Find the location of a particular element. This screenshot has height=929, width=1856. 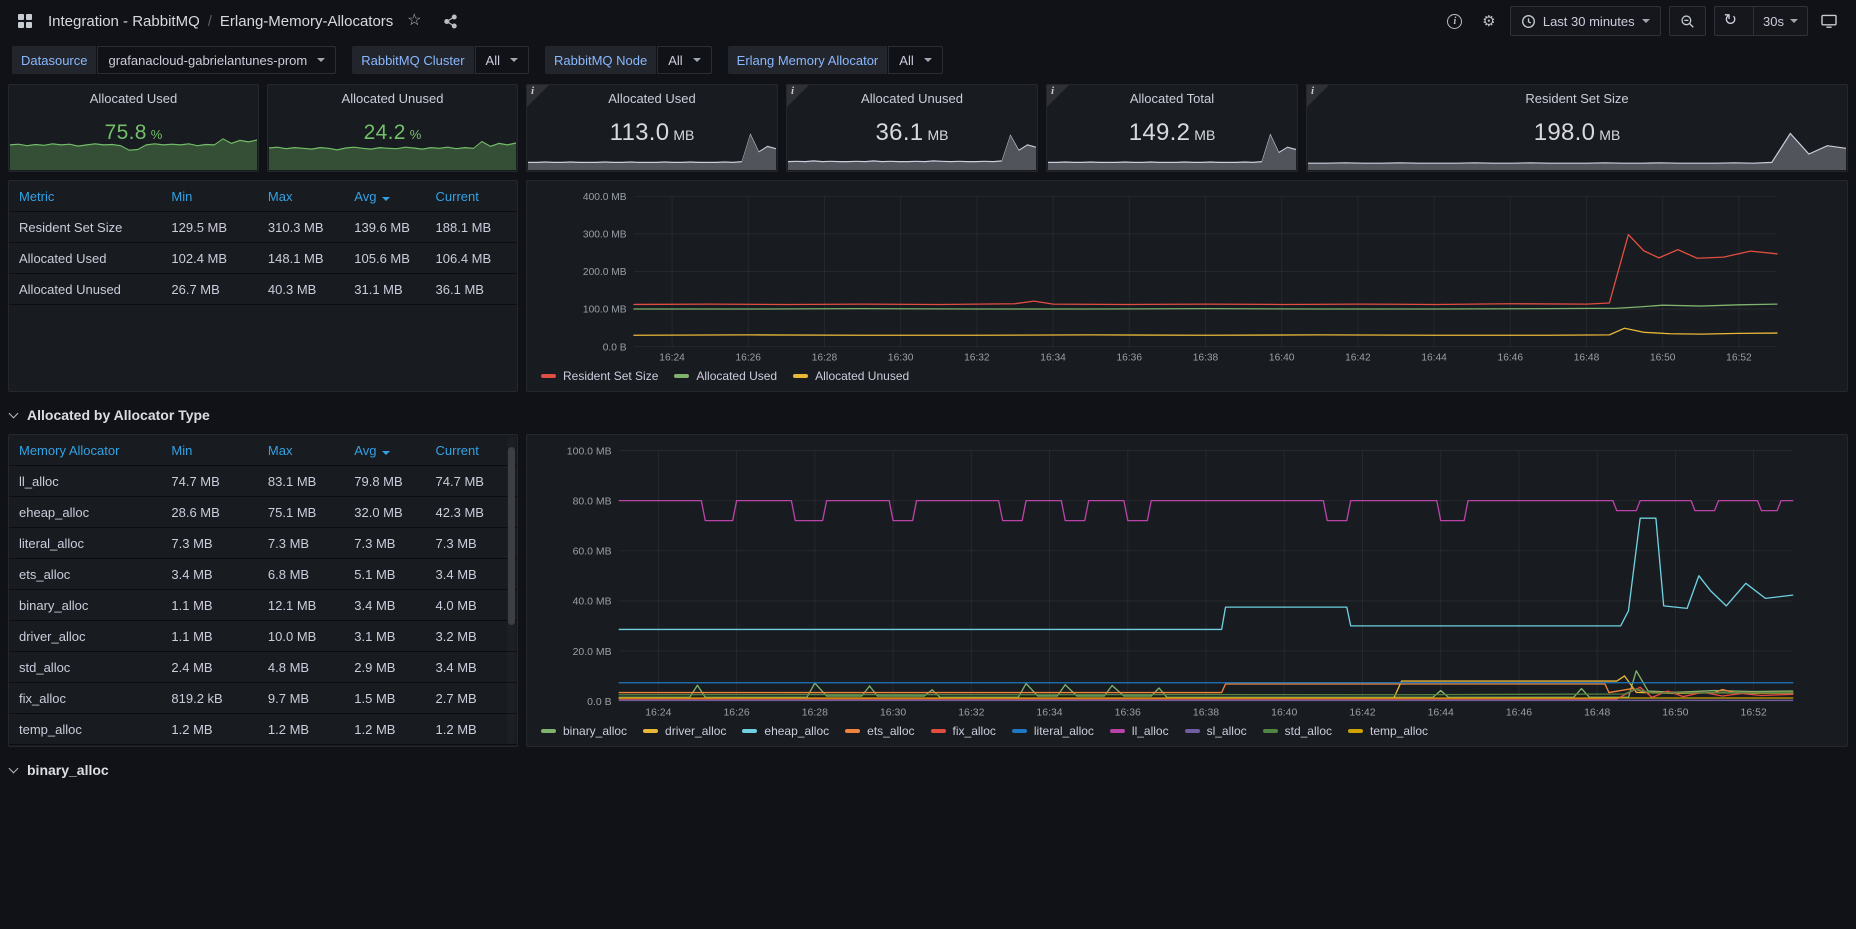

share-icon is located at coordinates (450, 21).